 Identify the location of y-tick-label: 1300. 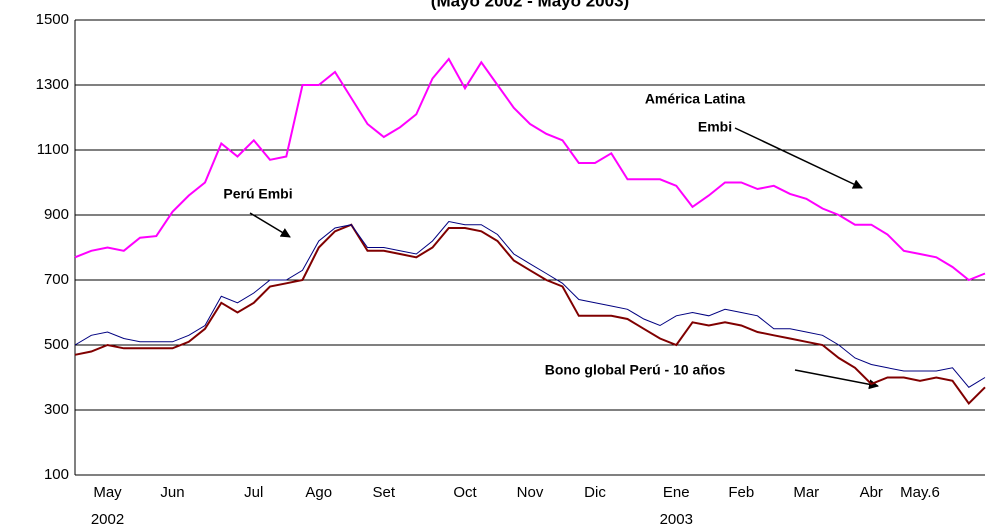
(52, 84).